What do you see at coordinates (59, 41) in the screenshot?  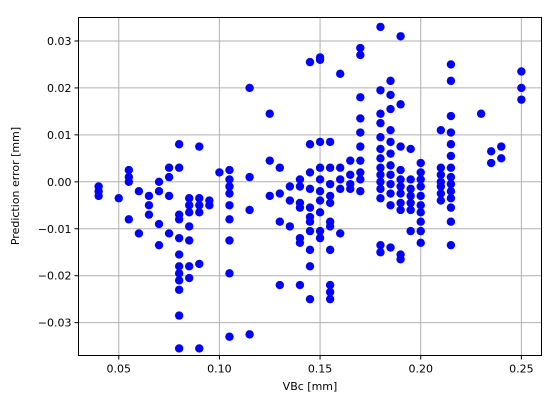 I see `y-tick-label: 0.03` at bounding box center [59, 41].